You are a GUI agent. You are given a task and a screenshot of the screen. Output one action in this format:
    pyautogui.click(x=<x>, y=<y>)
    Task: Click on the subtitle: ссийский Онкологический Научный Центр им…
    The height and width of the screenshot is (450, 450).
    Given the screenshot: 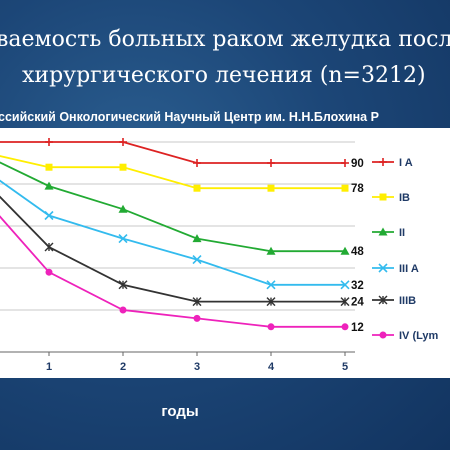 What is the action you would take?
    pyautogui.click(x=189, y=117)
    